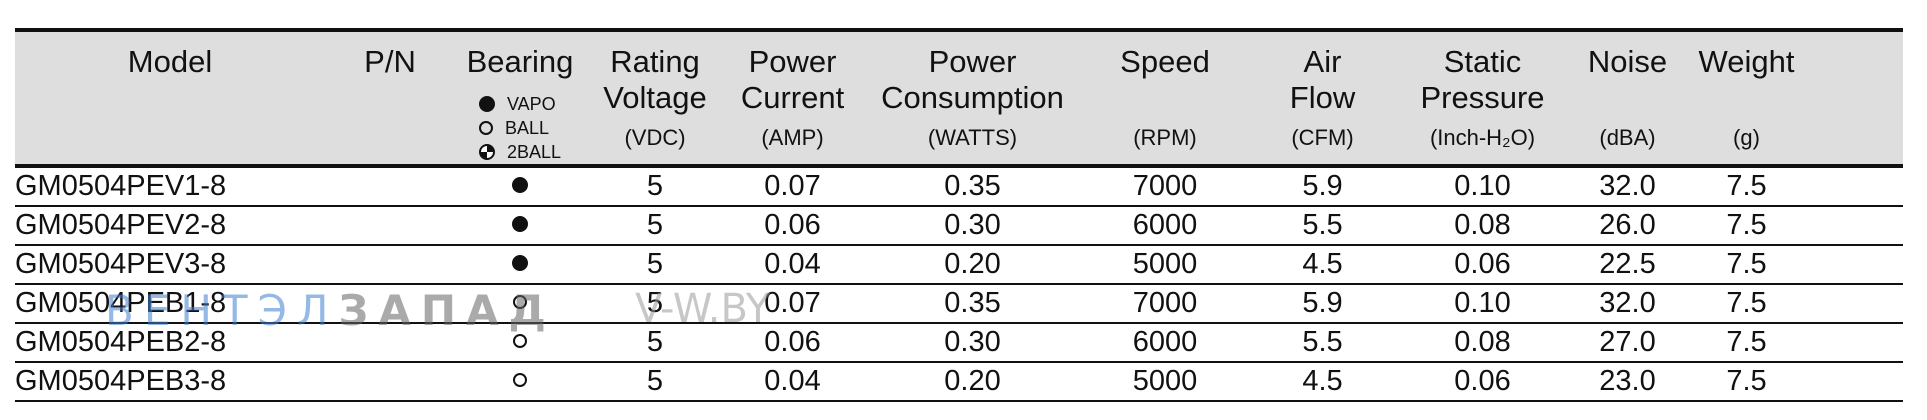  What do you see at coordinates (121, 264) in the screenshot?
I see `model-cell: GM0504PEV3-8` at bounding box center [121, 264].